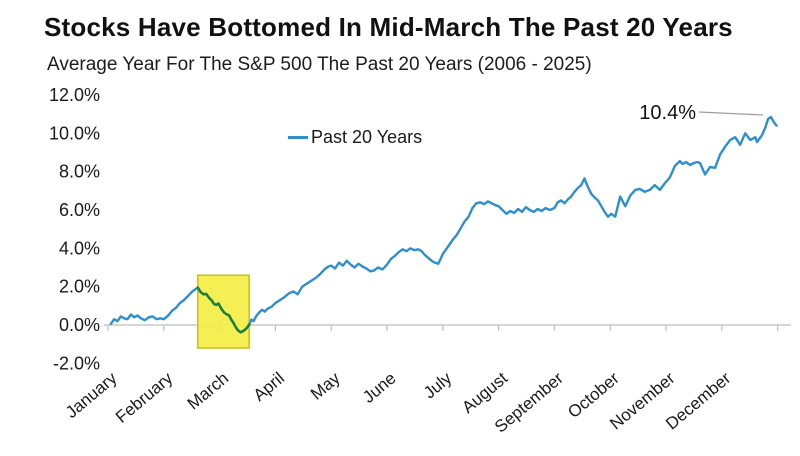  Describe the element at coordinates (667, 113) in the screenshot. I see `peak-value-annotation: 10.4%` at that location.